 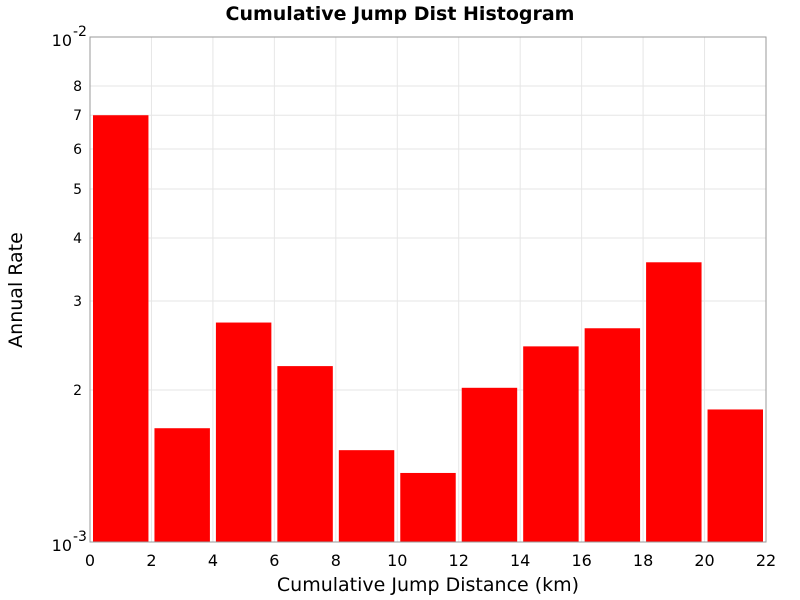 I want to click on x-tick-label: 0, so click(x=90, y=560).